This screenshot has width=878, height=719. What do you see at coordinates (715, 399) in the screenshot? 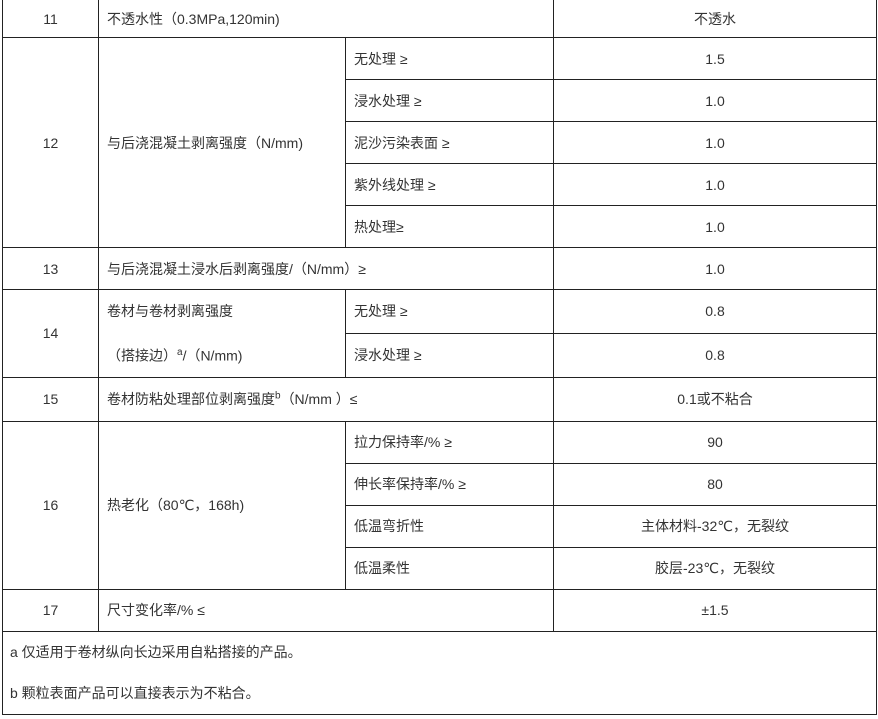
I see `item-value: 0.1或不粘合` at bounding box center [715, 399].